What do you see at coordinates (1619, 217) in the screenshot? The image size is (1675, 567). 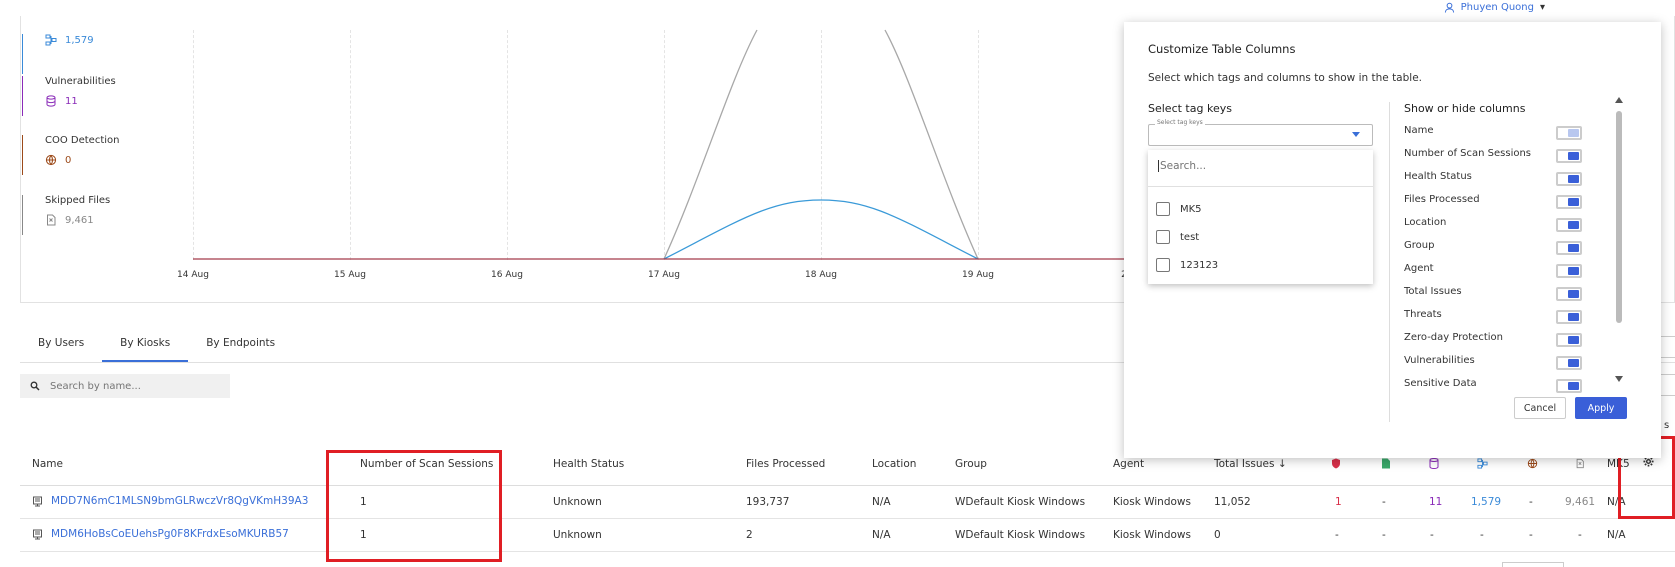 I see `scroll-thumb` at bounding box center [1619, 217].